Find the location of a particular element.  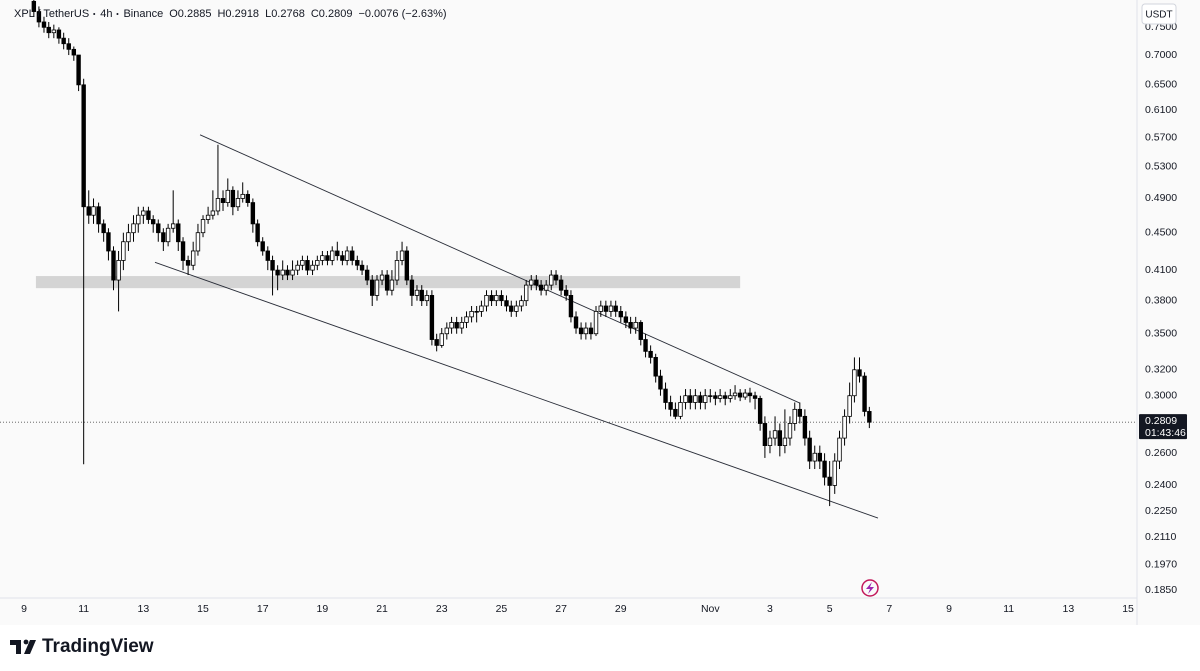

x-tick-label: 5 is located at coordinates (830, 609).